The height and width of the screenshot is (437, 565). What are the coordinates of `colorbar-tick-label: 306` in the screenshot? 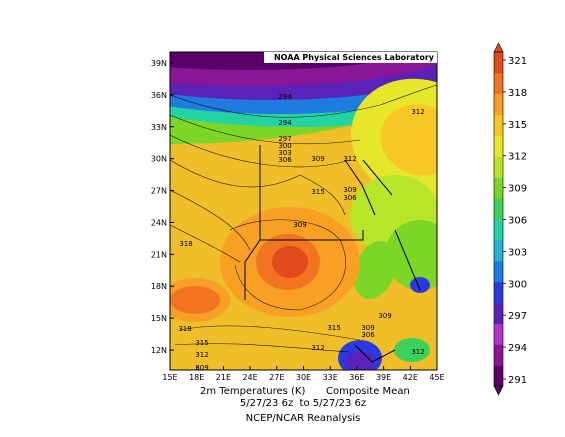 It's located at (517, 221).